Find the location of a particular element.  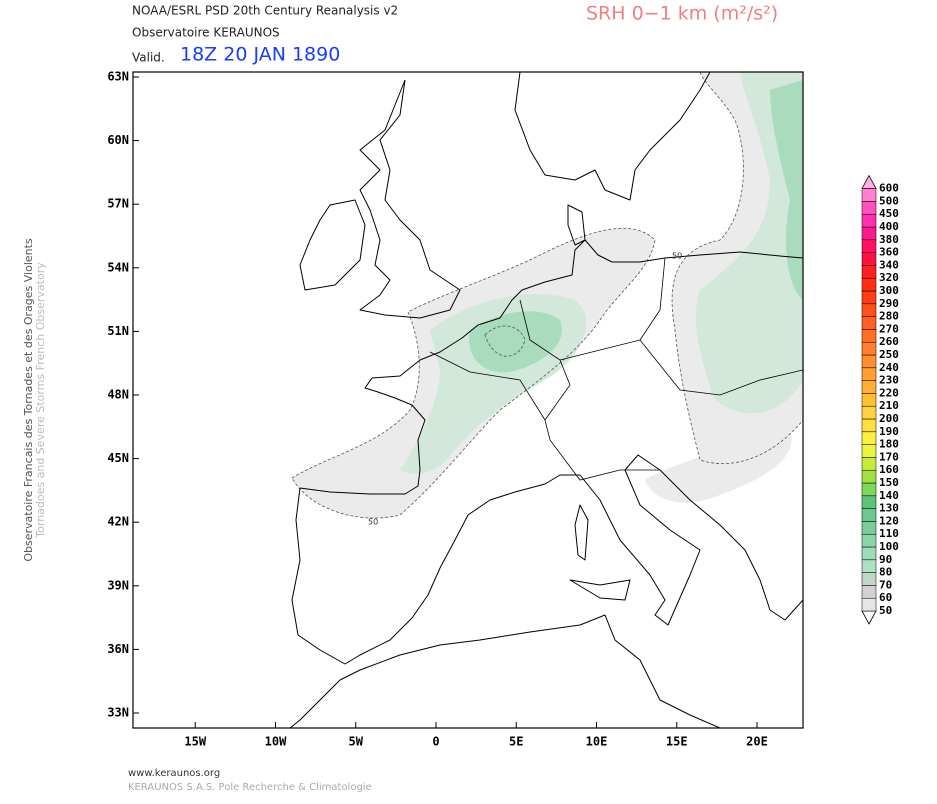

colorbar-label: 240 is located at coordinates (889, 367).